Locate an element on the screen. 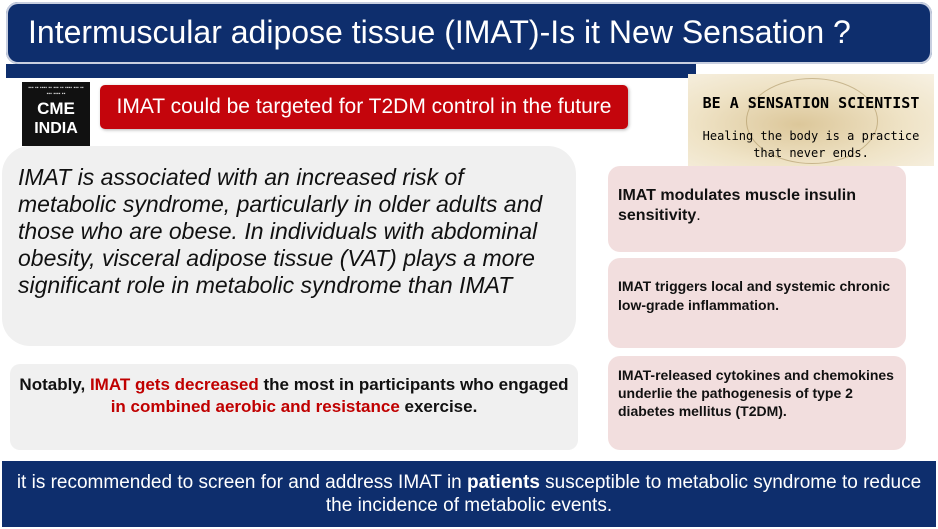 The width and height of the screenshot is (938, 529). sensation-headline: BE A SENSATION SCIENTIST is located at coordinates (811, 103).